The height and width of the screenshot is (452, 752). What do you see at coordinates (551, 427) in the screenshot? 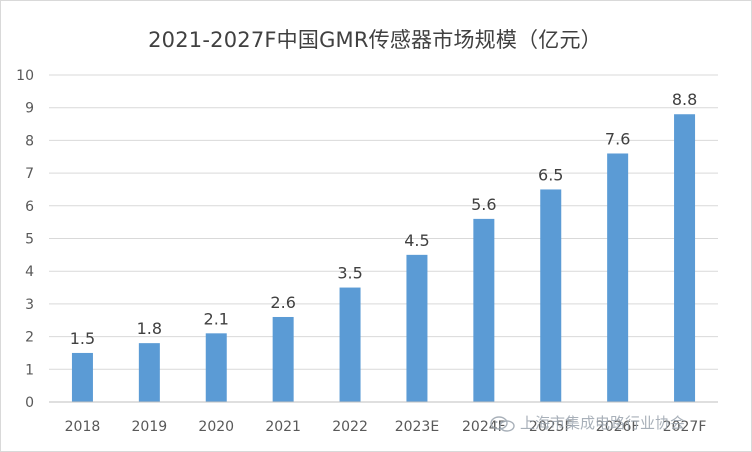
I see `x-tick-label: 2025F` at bounding box center [551, 427].